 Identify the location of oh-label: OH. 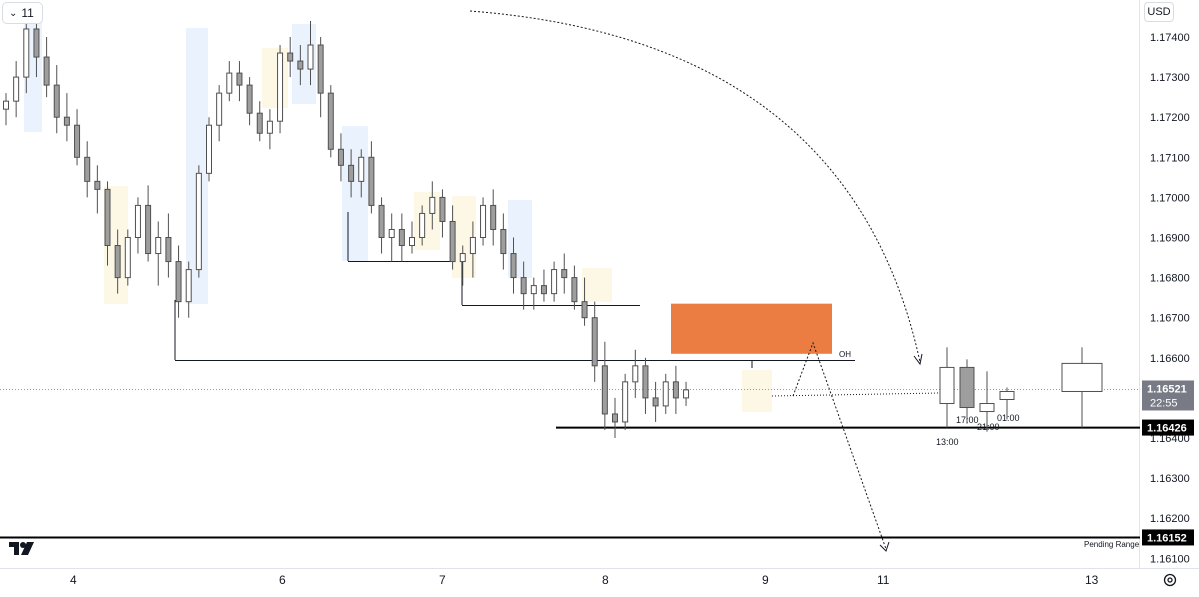
(845, 354).